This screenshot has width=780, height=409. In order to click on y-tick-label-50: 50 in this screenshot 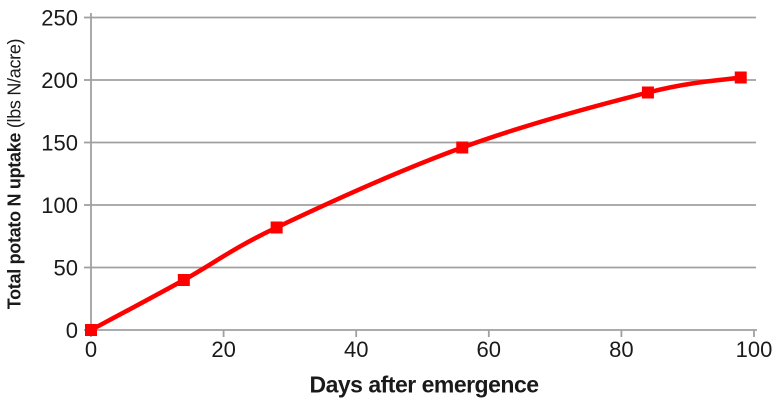, I will do `click(66, 268)`.